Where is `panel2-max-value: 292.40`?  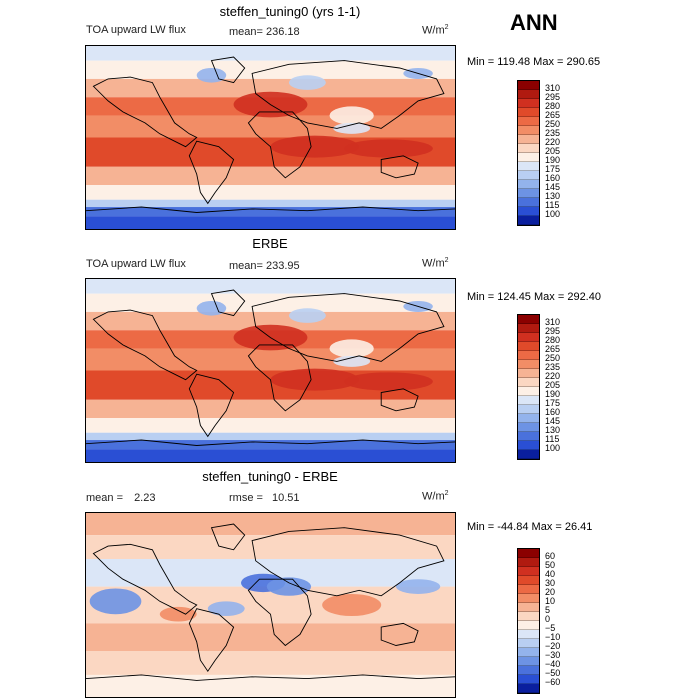 panel2-max-value: 292.40 is located at coordinates (584, 297).